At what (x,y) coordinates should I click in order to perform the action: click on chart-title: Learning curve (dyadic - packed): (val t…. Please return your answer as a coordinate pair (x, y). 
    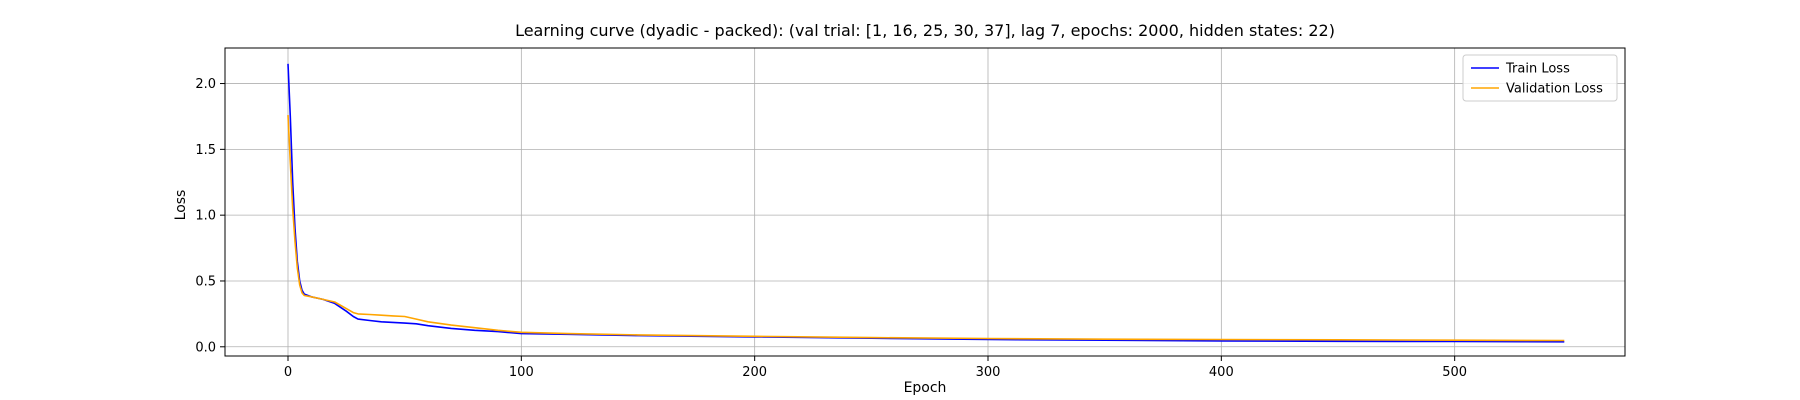
    Looking at the image, I should click on (925, 30).